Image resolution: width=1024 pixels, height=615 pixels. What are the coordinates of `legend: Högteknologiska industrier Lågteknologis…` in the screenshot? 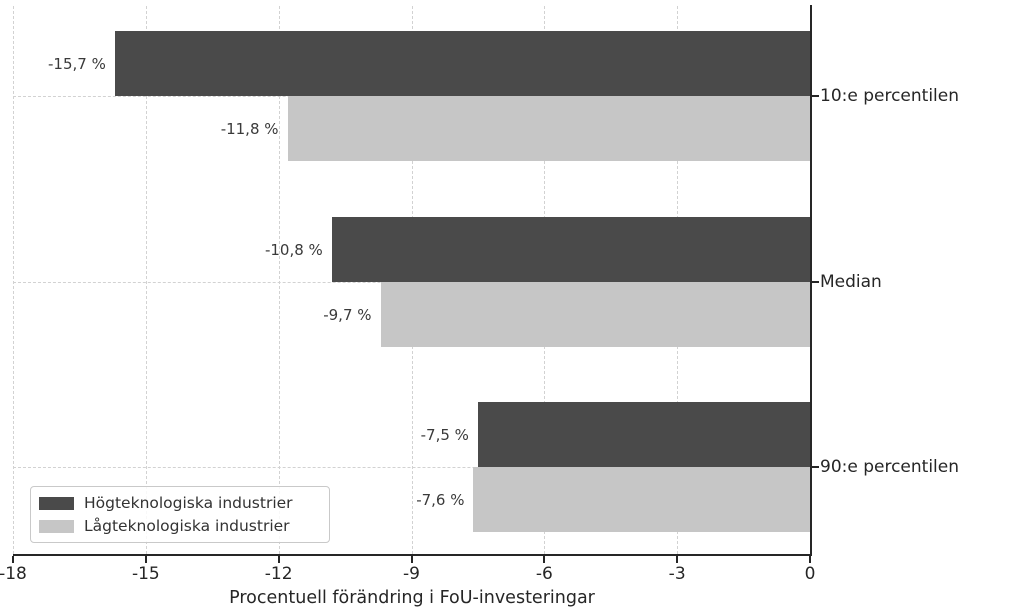 It's located at (180, 514).